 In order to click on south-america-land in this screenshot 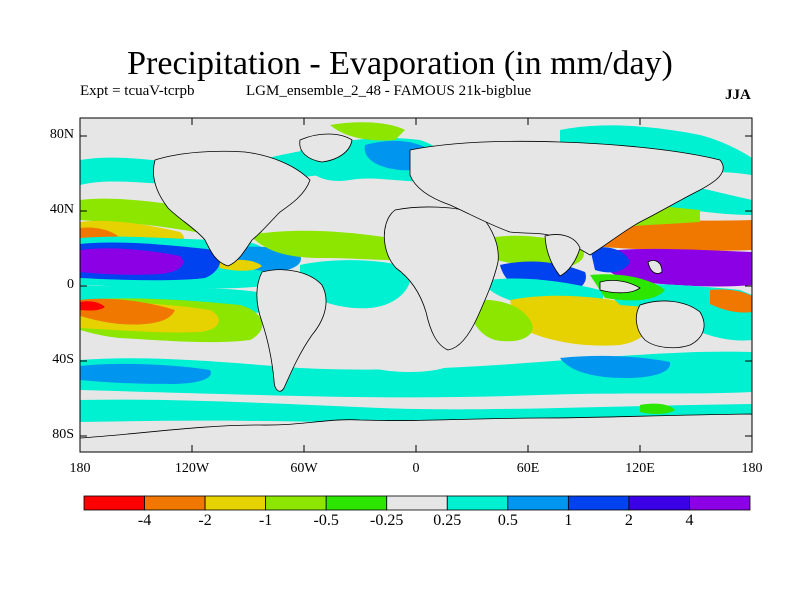, I will do `click(291, 330)`.